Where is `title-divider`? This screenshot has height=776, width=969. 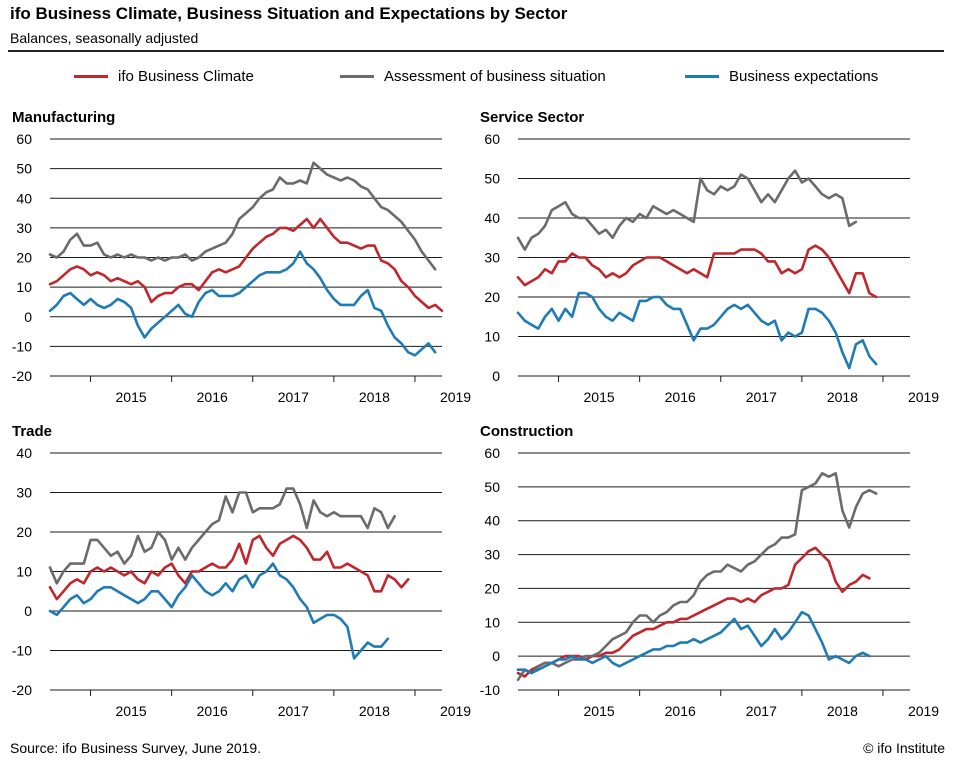 title-divider is located at coordinates (476, 51).